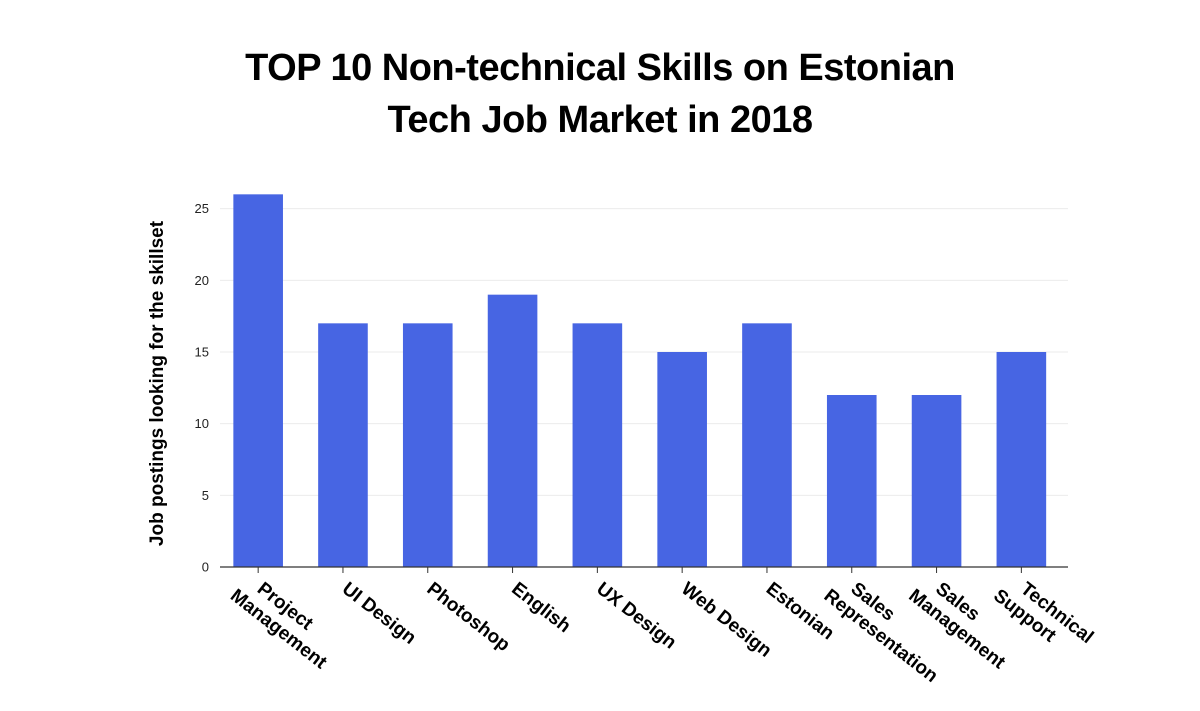 This screenshot has width=1200, height=711. I want to click on x-tick-label: Web Design, so click(726, 619).